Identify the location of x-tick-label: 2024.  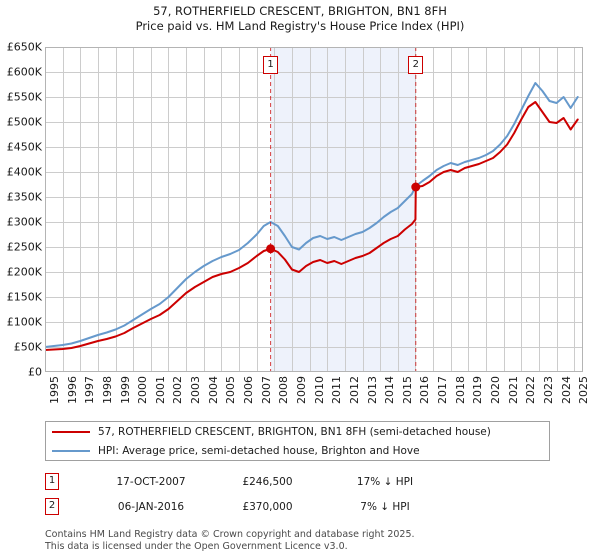
(566, 390).